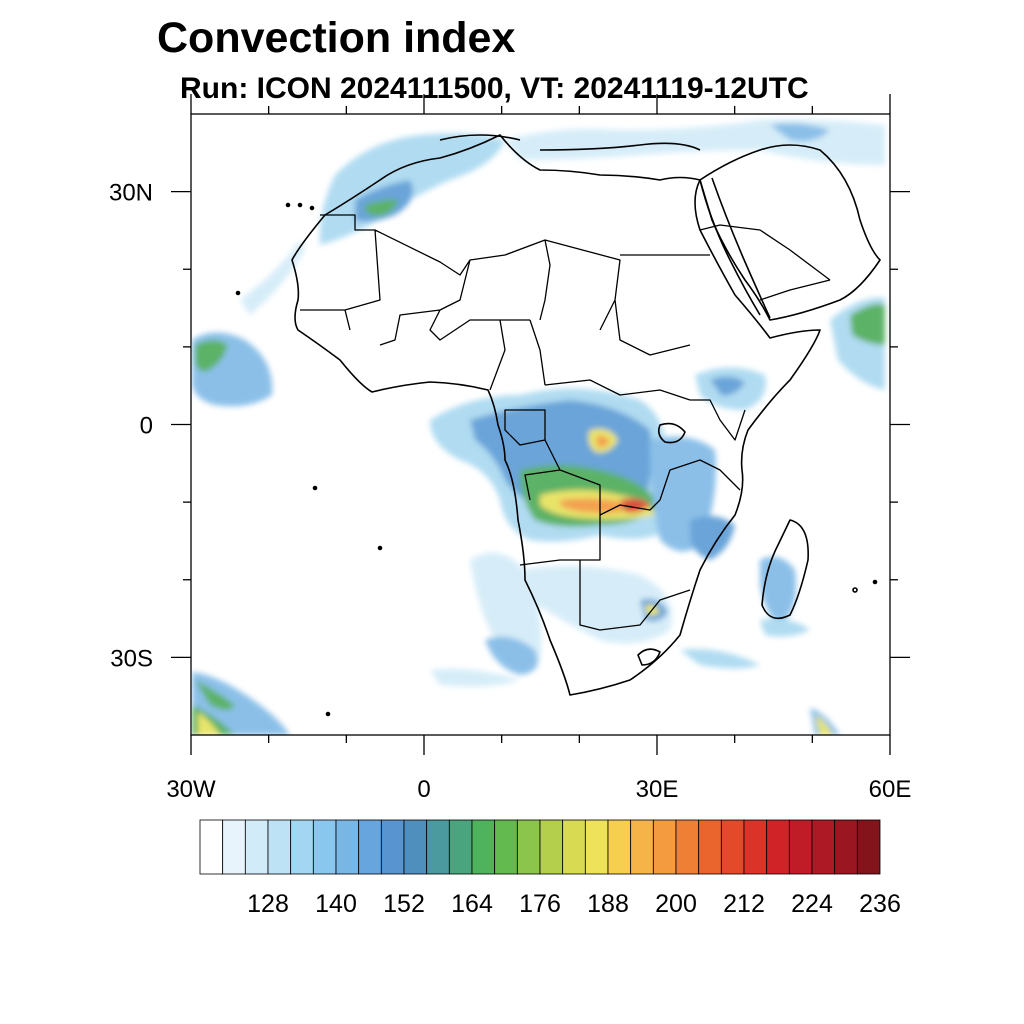 This screenshot has width=1024, height=1024. Describe the element at coordinates (790, 232) in the screenshot. I see `arabia-coastline` at that location.